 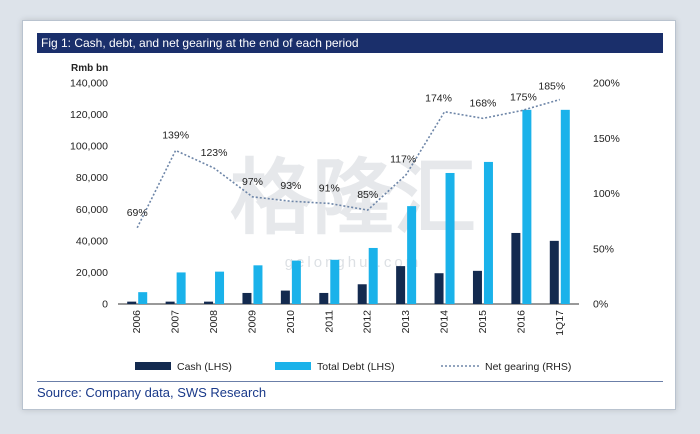 What do you see at coordinates (367, 195) in the screenshot?
I see `gearing-data-label: 85%` at bounding box center [367, 195].